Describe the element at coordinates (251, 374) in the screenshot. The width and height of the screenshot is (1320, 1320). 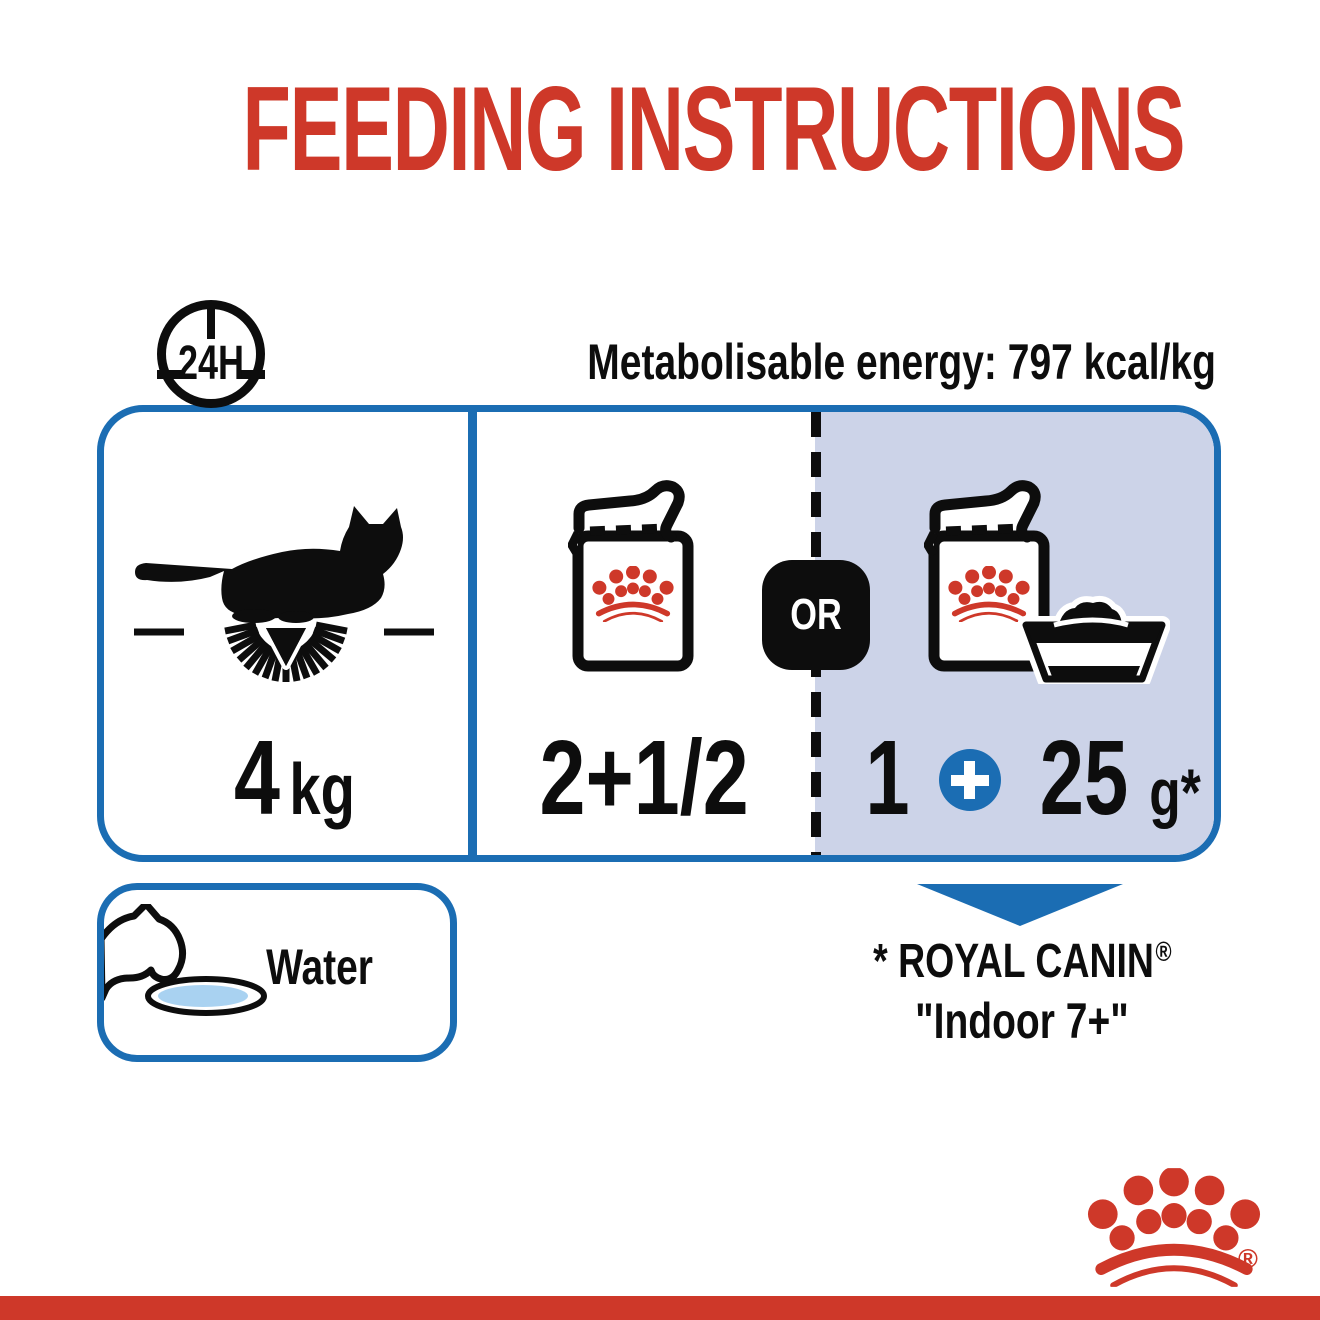
I see `clock-tick-right` at that location.